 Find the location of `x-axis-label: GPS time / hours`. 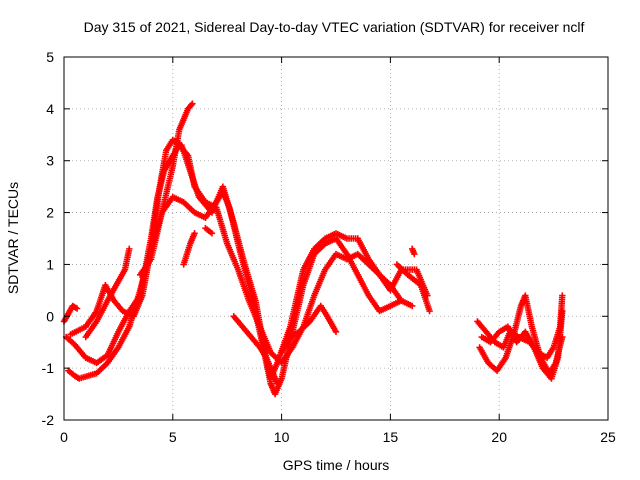

x-axis-label: GPS time / hours is located at coordinates (336, 465).